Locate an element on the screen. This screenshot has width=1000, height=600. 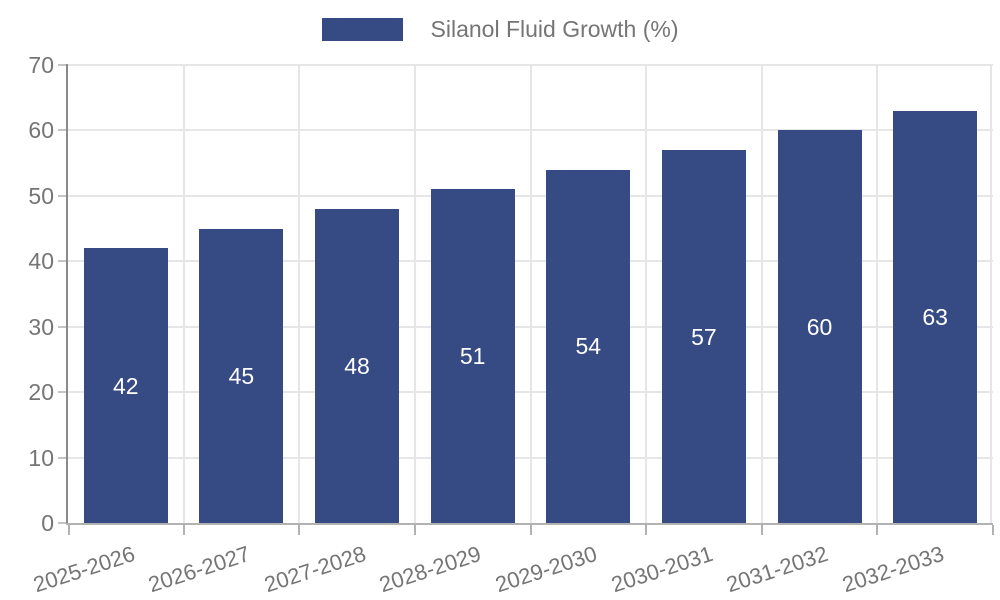
y-axis-tick-label: 50 is located at coordinates (41, 195).